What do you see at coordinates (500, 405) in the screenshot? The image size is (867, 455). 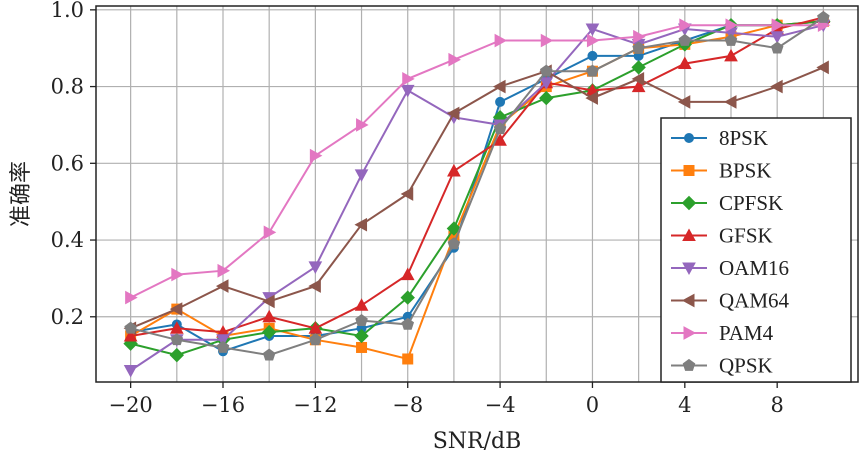 I see `x-tick-label: −4` at bounding box center [500, 405].